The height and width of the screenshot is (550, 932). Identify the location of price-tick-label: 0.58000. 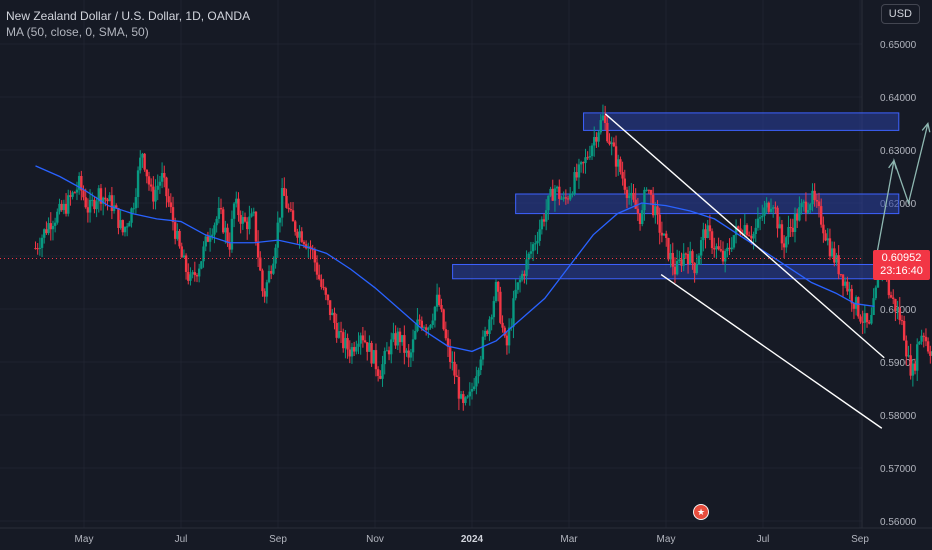
(898, 416).